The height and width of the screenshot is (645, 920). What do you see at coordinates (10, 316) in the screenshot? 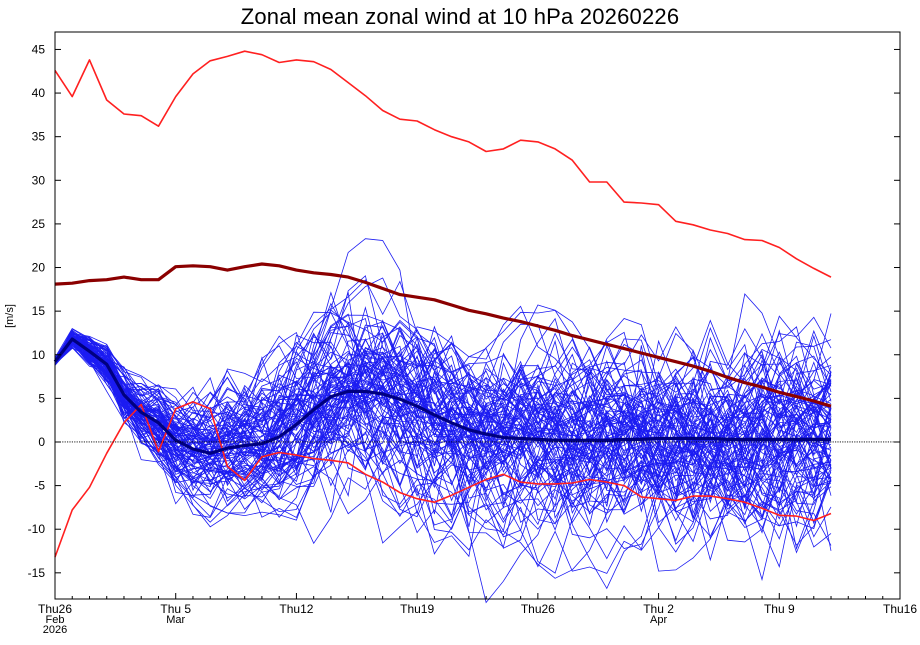
I see `y-axis-label: [m/s]` at bounding box center [10, 316].